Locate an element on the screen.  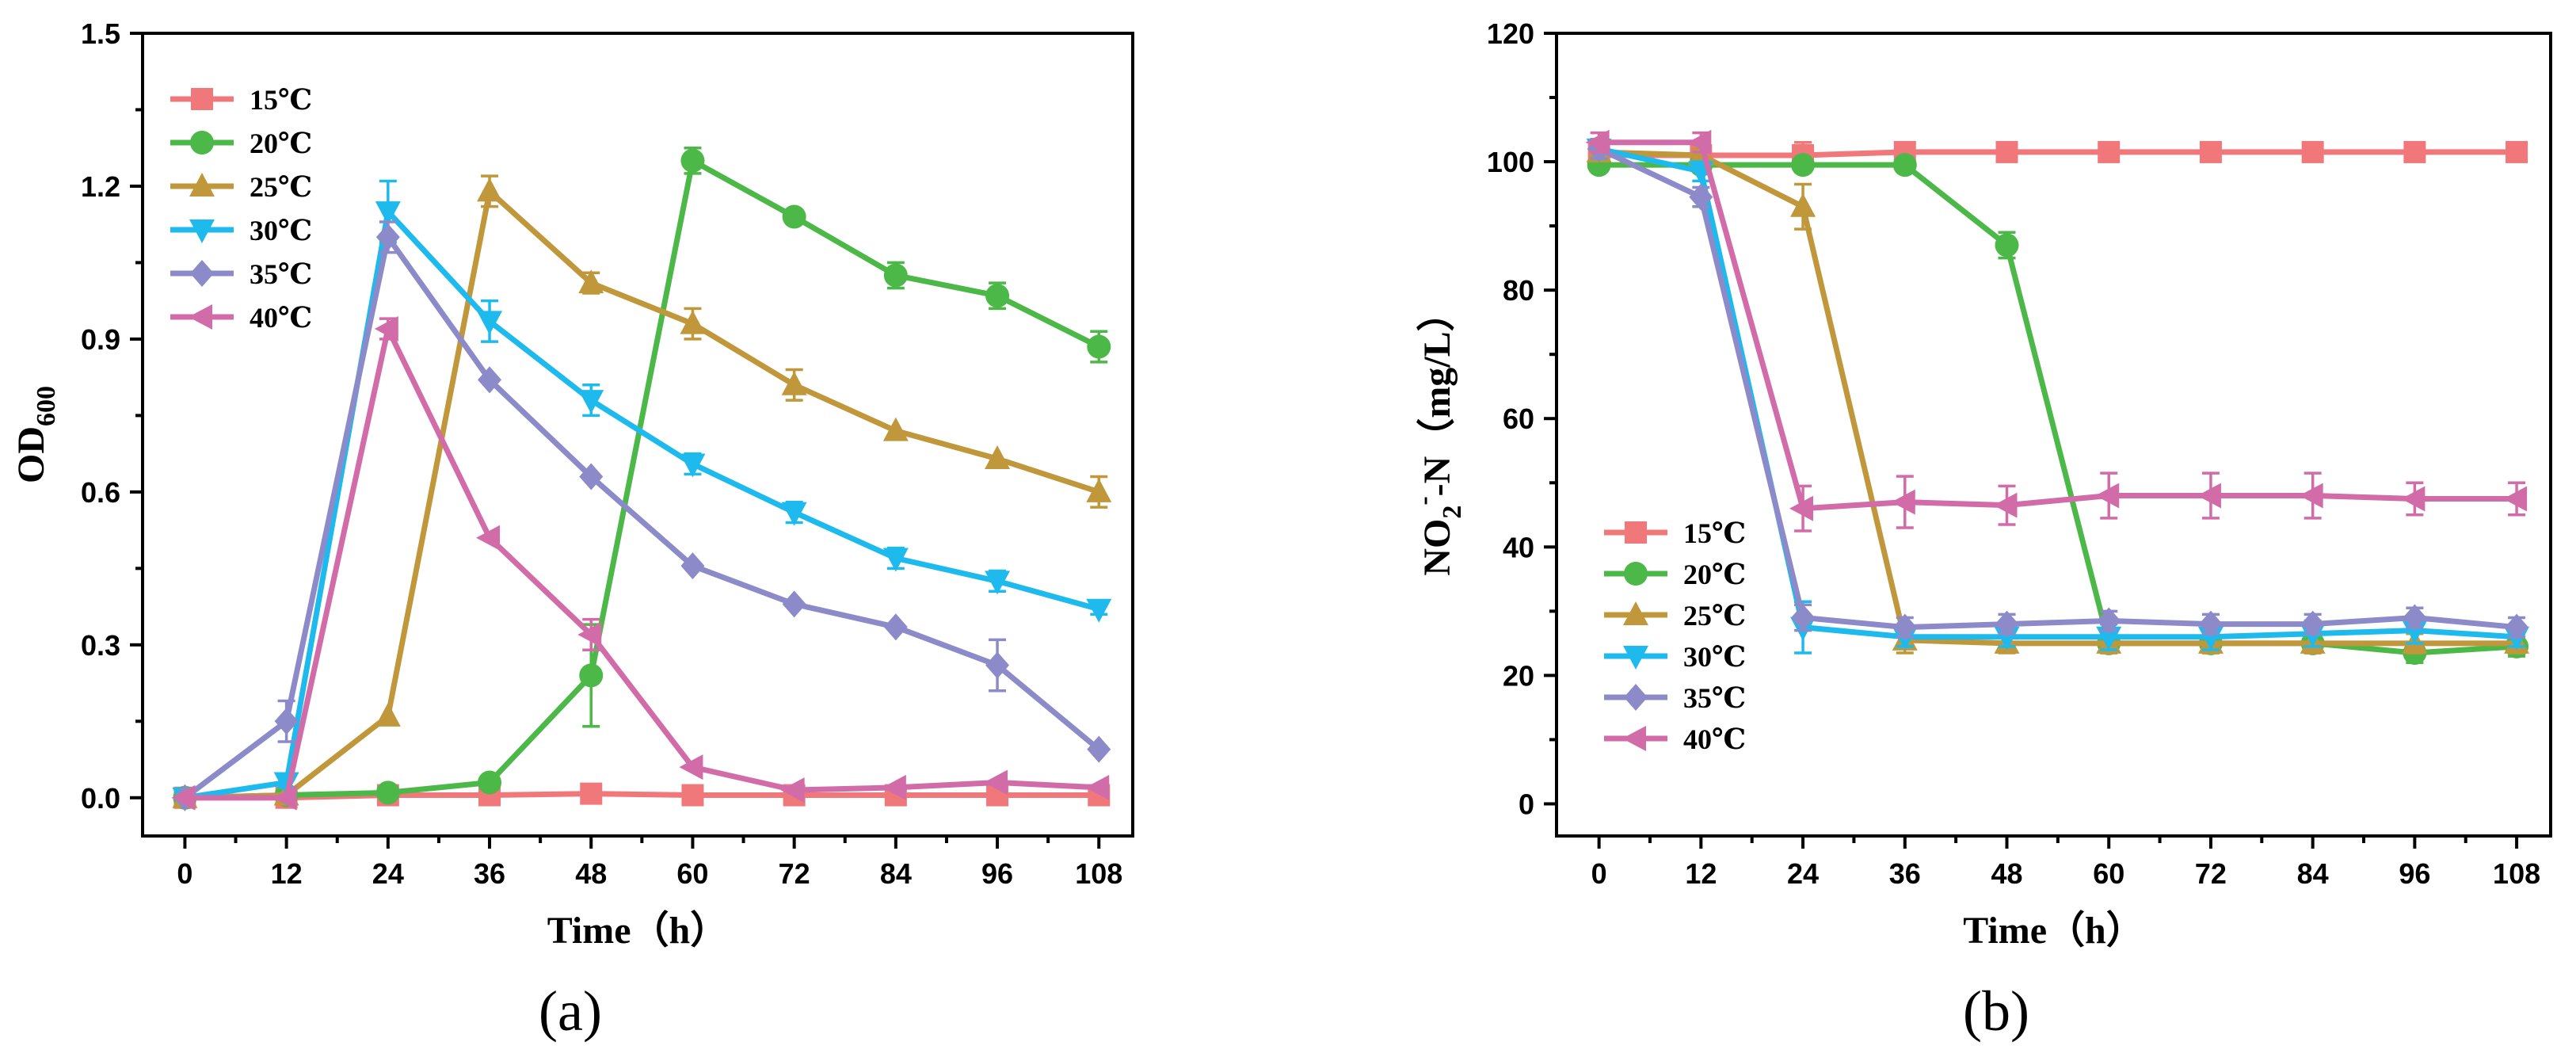
x-tick-label: 84 is located at coordinates (2313, 873).